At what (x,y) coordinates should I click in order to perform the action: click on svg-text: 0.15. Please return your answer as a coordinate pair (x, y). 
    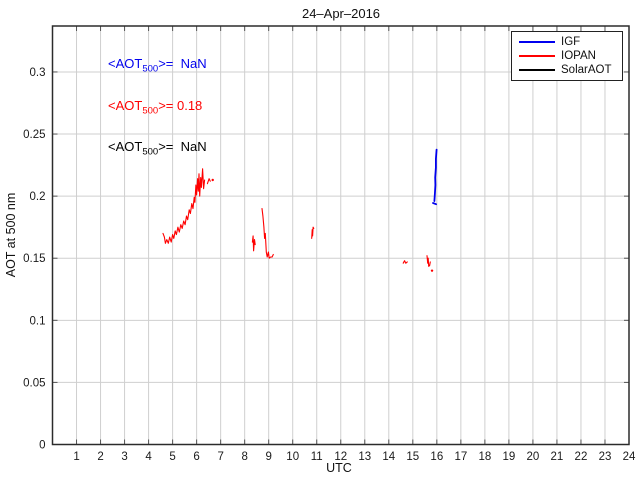
    Looking at the image, I should click on (34, 259).